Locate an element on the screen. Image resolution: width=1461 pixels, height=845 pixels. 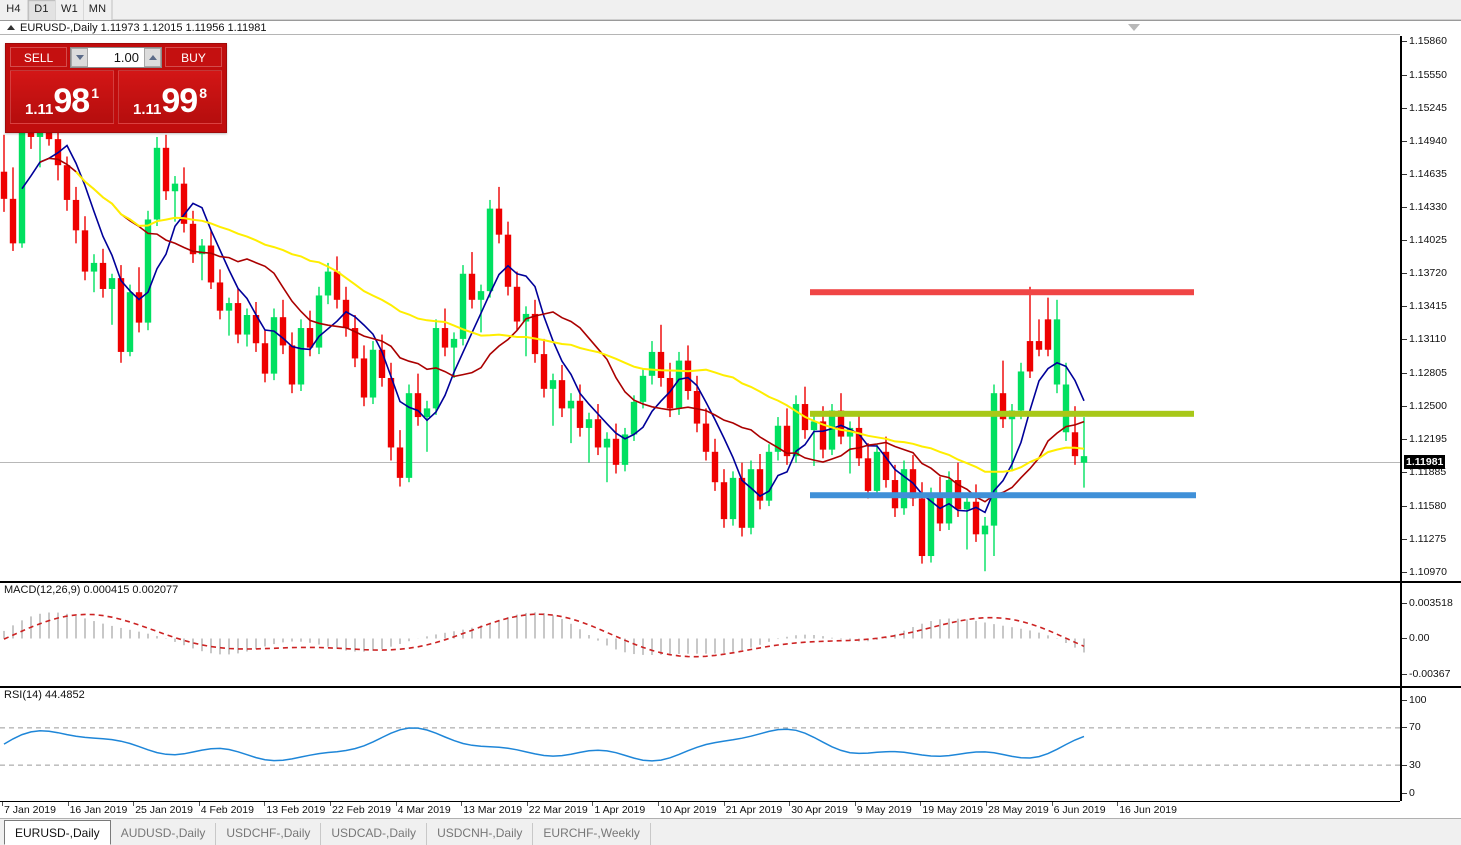
rsi-label: RSI(14) 44.4852 is located at coordinates (44, 695).